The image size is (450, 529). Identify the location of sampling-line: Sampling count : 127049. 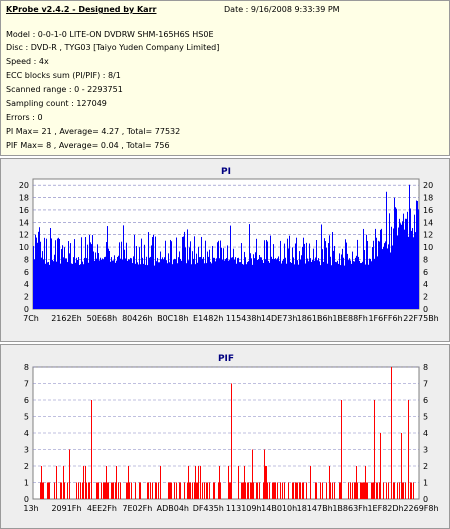
(56, 103).